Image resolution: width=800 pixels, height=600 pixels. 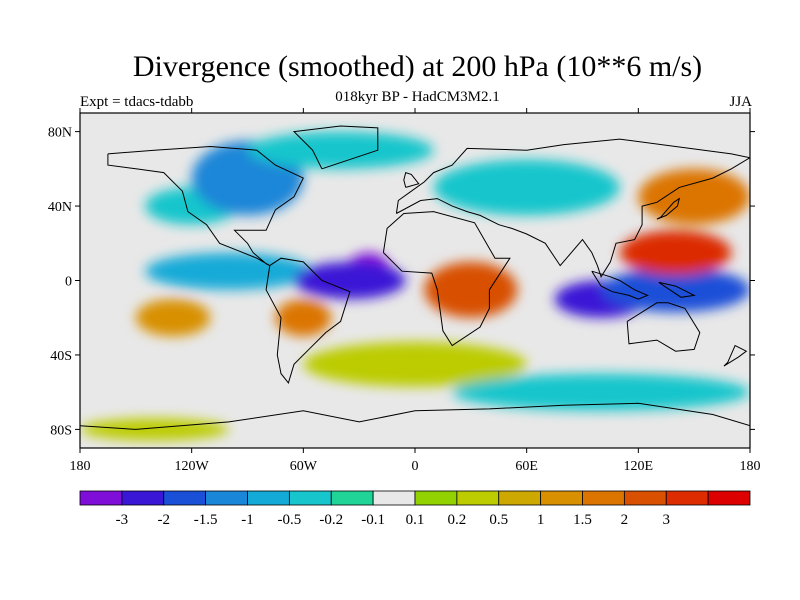 I want to click on colorbar-label: 0.1, so click(x=415, y=520).